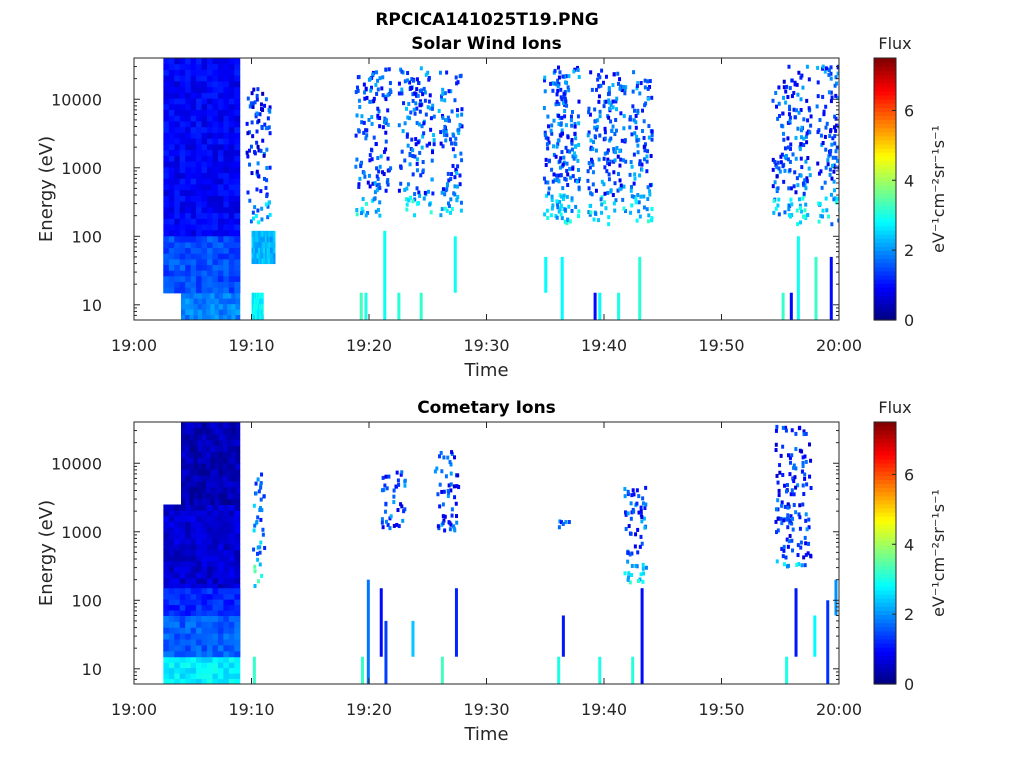 The height and width of the screenshot is (768, 1024). Describe the element at coordinates (839, 709) in the screenshot. I see `x-tick-label: 20:00` at that location.